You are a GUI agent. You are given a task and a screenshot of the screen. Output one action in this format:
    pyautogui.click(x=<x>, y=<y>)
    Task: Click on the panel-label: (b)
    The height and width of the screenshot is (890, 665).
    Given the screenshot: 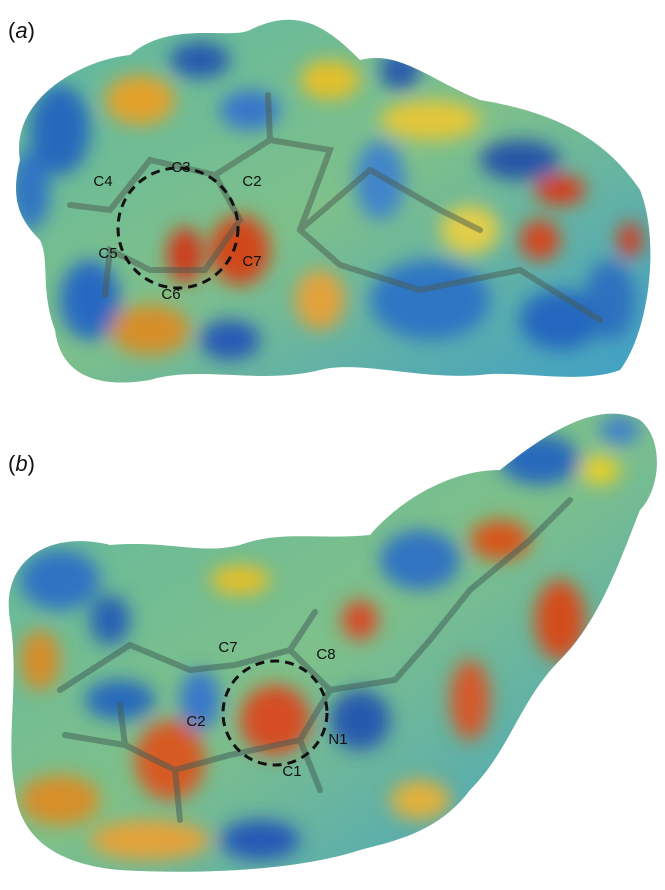 What is the action you would take?
    pyautogui.click(x=21, y=463)
    